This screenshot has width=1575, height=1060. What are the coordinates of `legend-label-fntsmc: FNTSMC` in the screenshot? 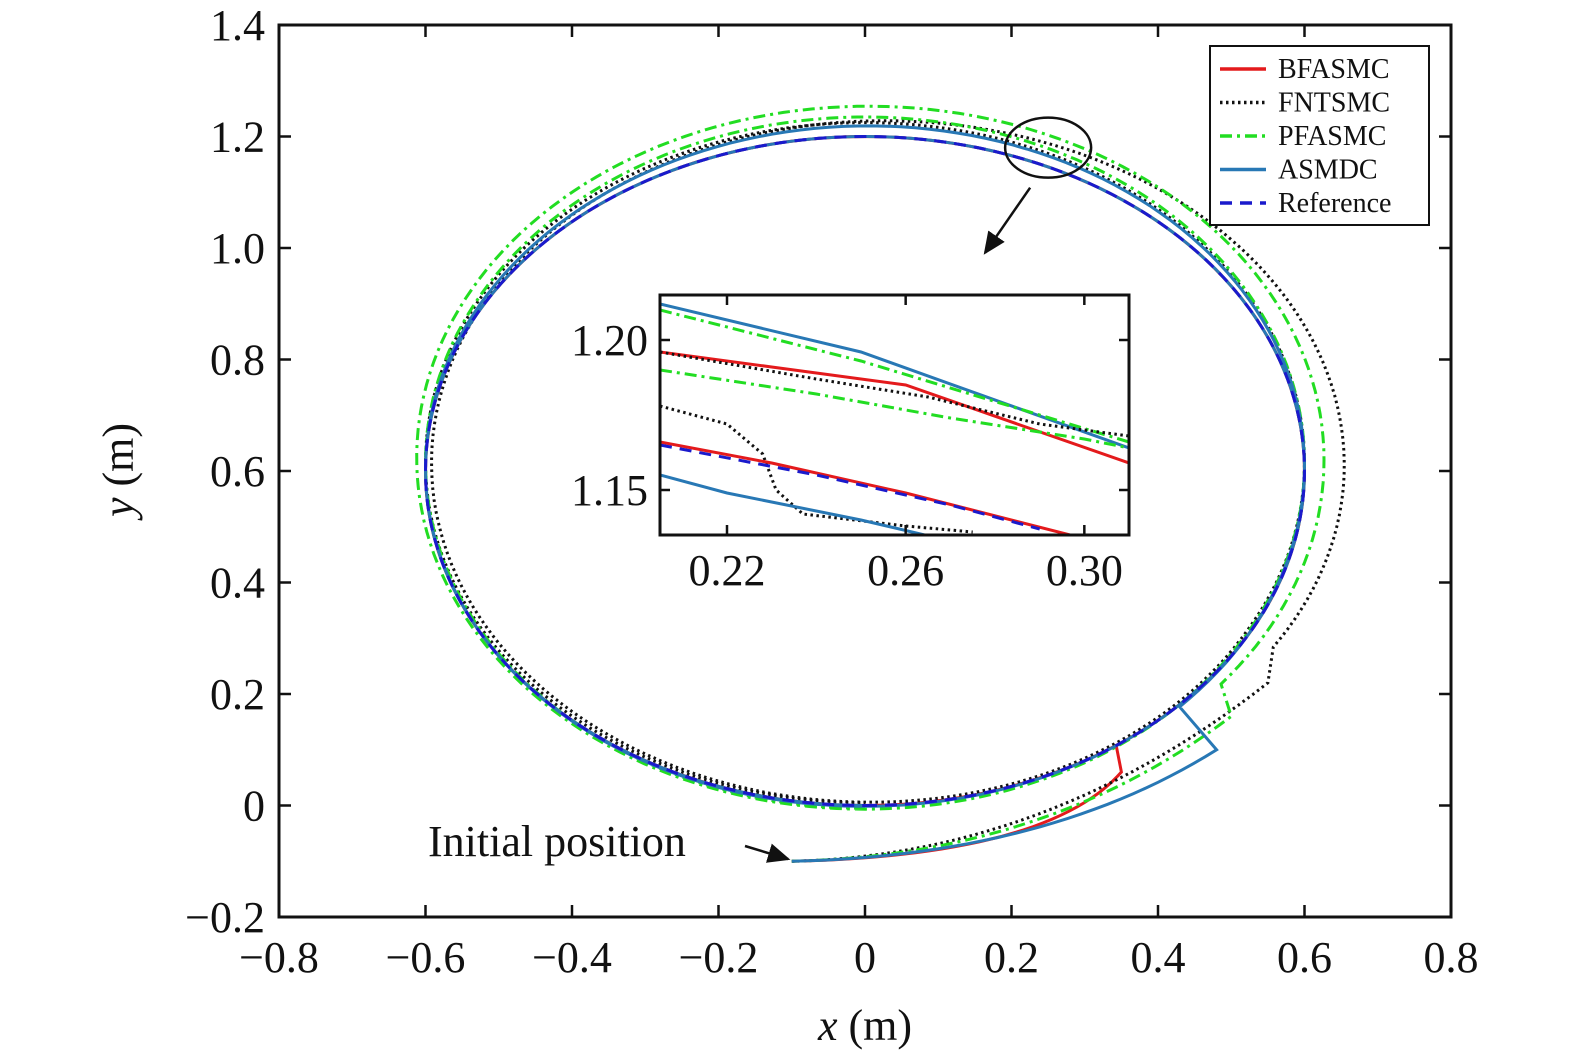 It's located at (1334, 103).